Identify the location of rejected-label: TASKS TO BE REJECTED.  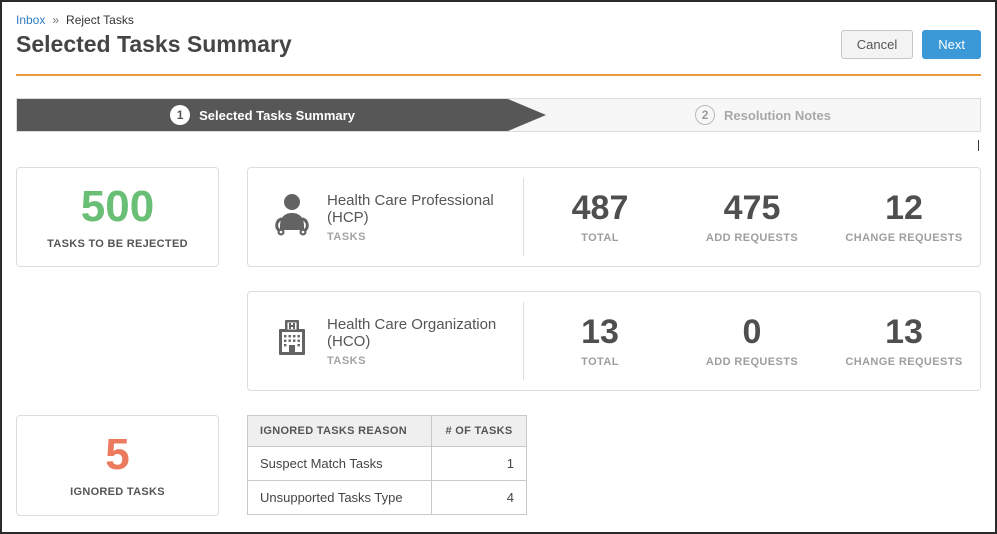
(117, 243).